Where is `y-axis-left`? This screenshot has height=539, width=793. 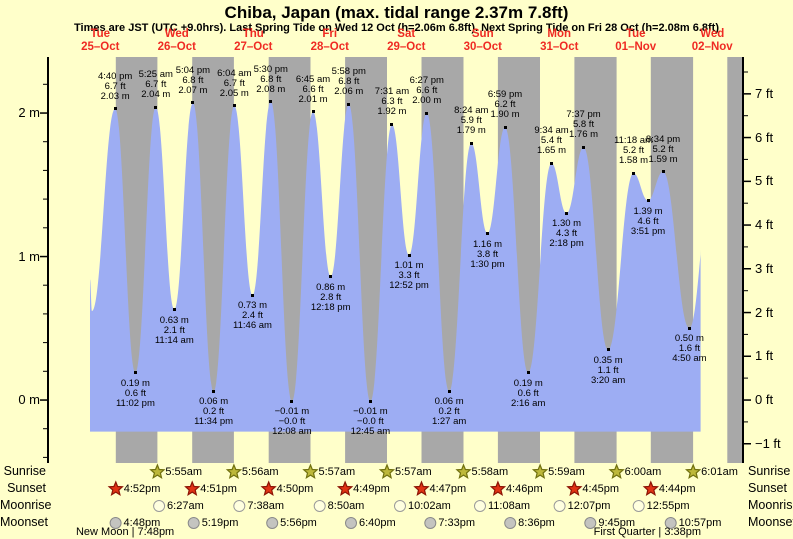 y-axis-left is located at coordinates (48, 260).